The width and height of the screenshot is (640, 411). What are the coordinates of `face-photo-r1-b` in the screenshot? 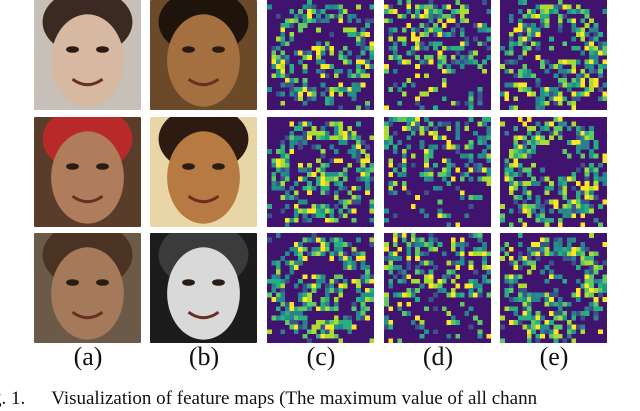 It's located at (203, 55).